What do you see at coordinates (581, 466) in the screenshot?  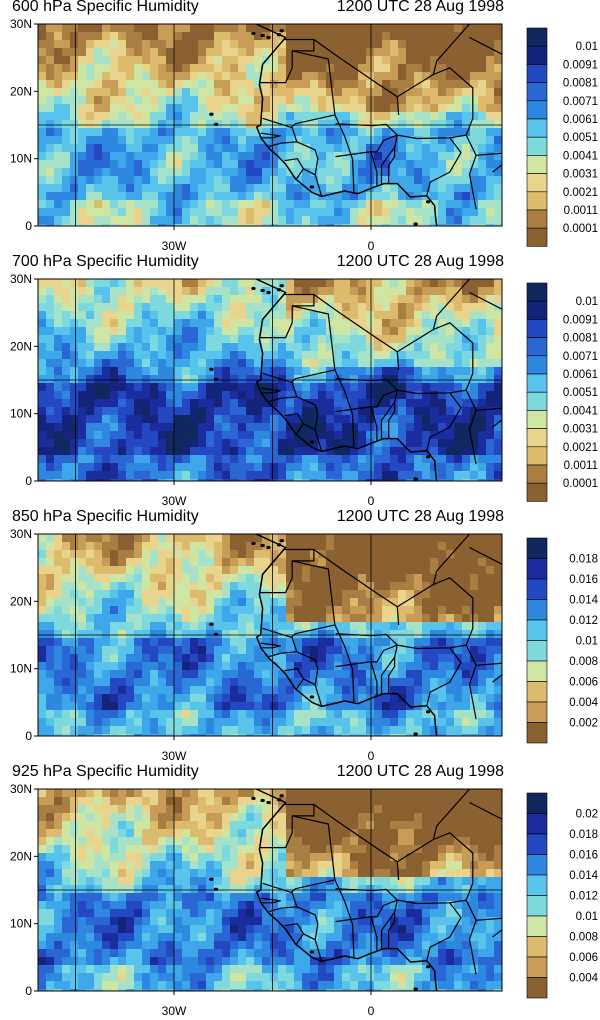 I see `colorbar-label: 0.0011` at bounding box center [581, 466].